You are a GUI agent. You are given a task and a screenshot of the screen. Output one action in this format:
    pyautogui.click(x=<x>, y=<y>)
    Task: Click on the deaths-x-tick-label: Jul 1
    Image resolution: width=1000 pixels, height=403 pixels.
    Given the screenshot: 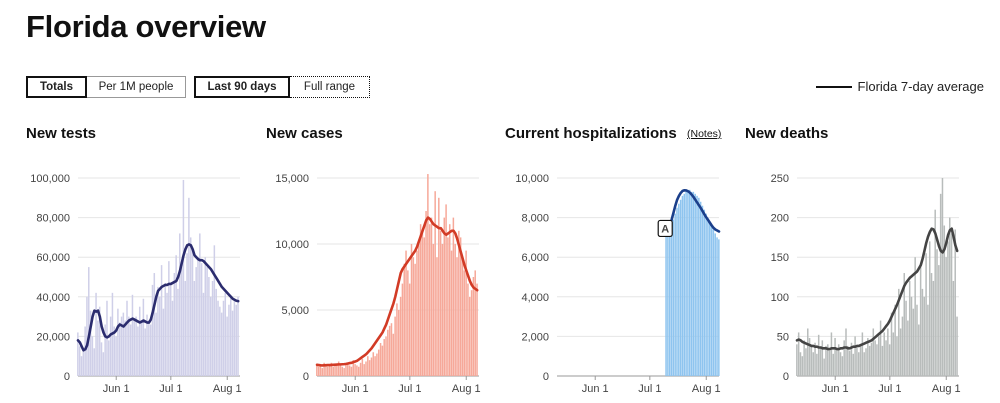 What is the action you would take?
    pyautogui.click(x=889, y=389)
    